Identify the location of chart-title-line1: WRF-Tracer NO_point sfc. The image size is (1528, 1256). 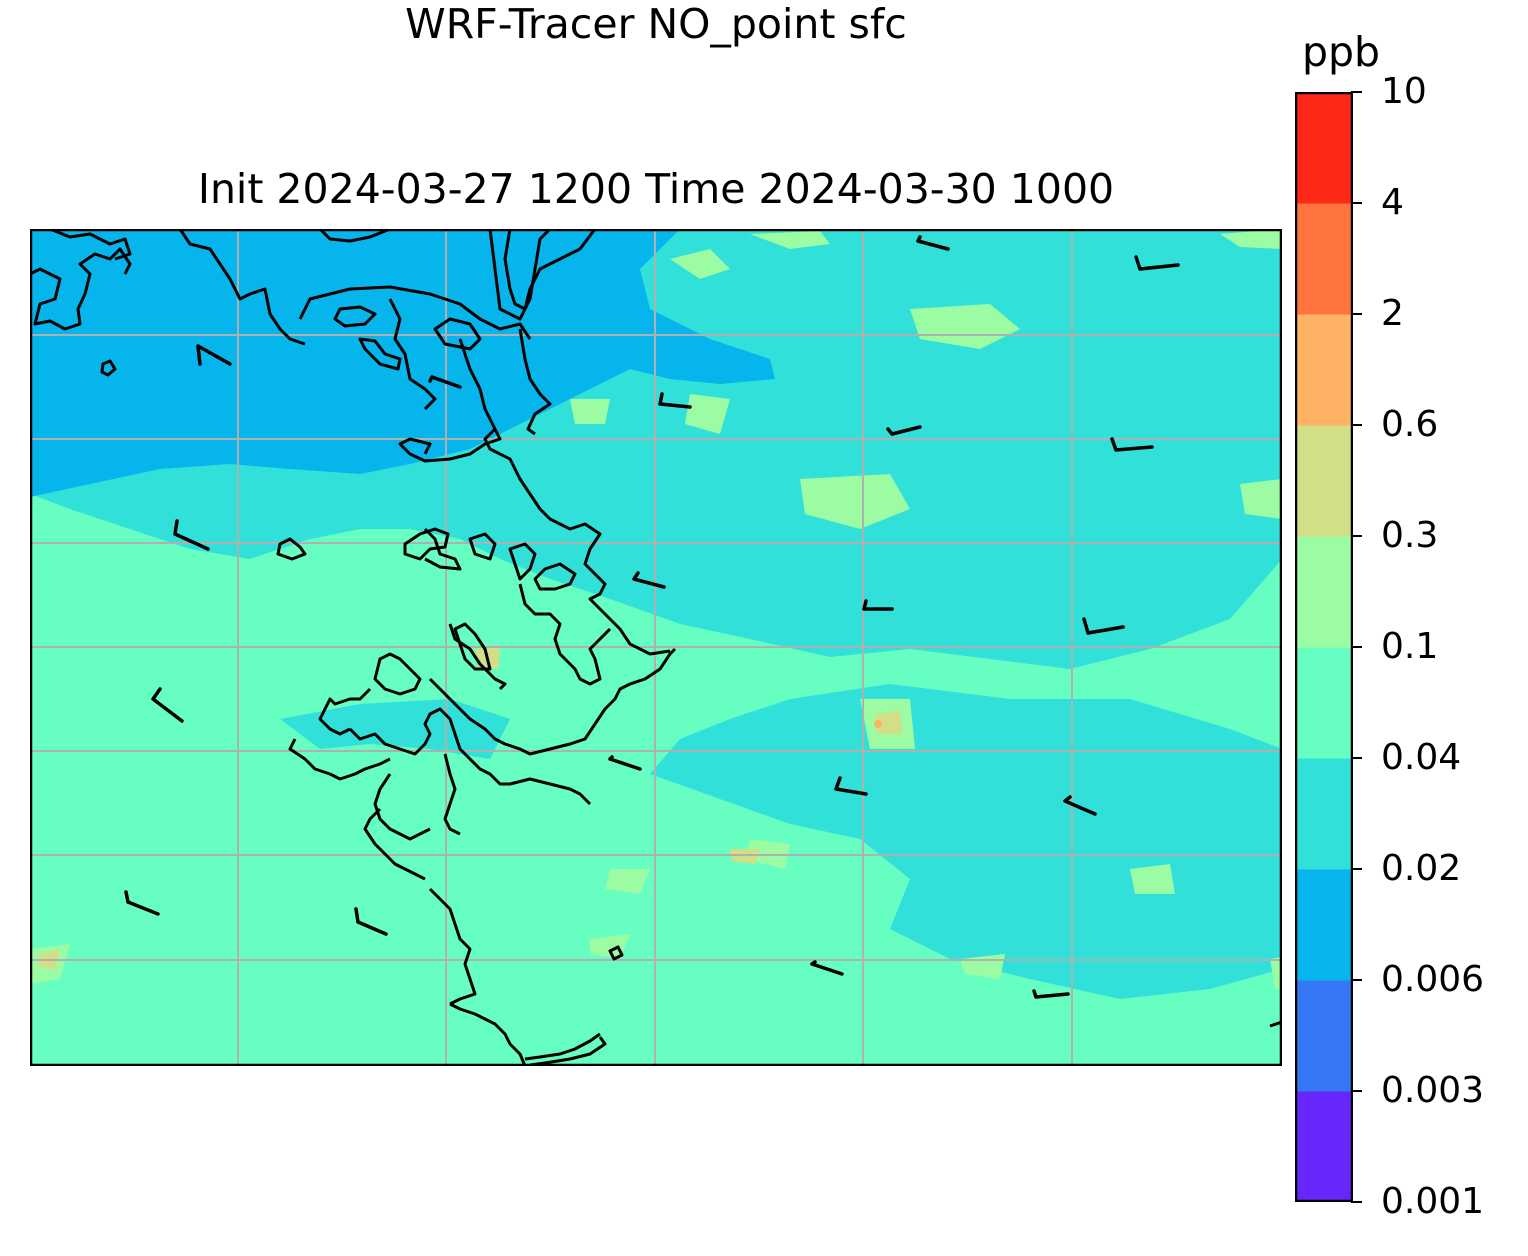
(656, 24).